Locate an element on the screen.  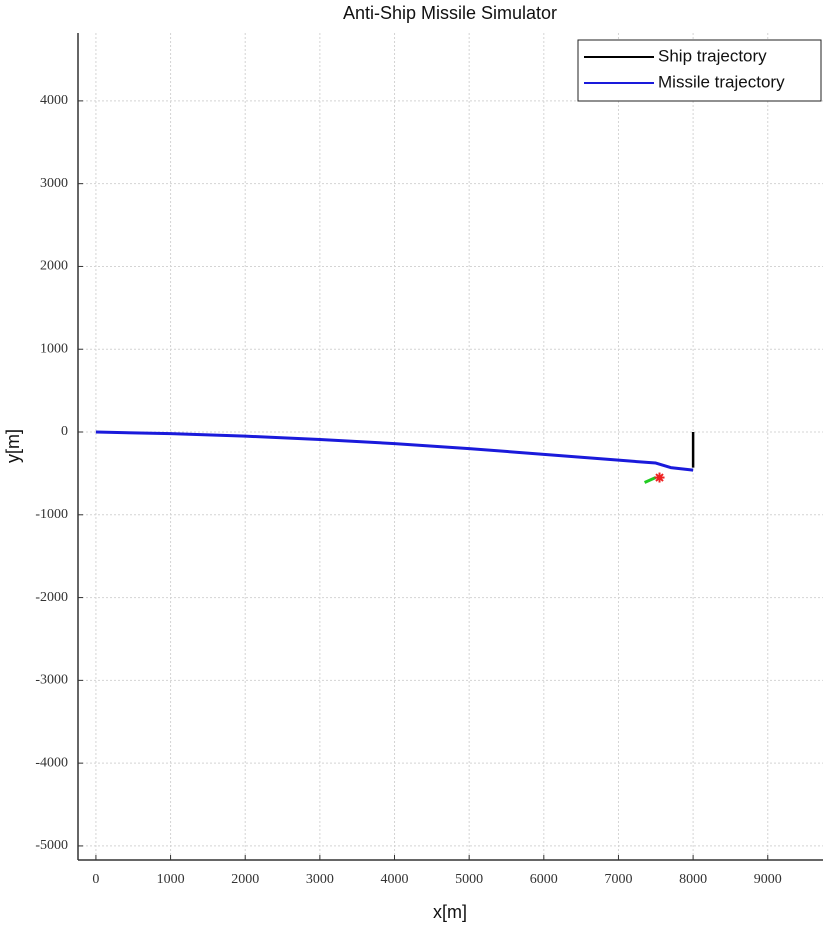
y-tick-label: -4000 is located at coordinates (51, 762).